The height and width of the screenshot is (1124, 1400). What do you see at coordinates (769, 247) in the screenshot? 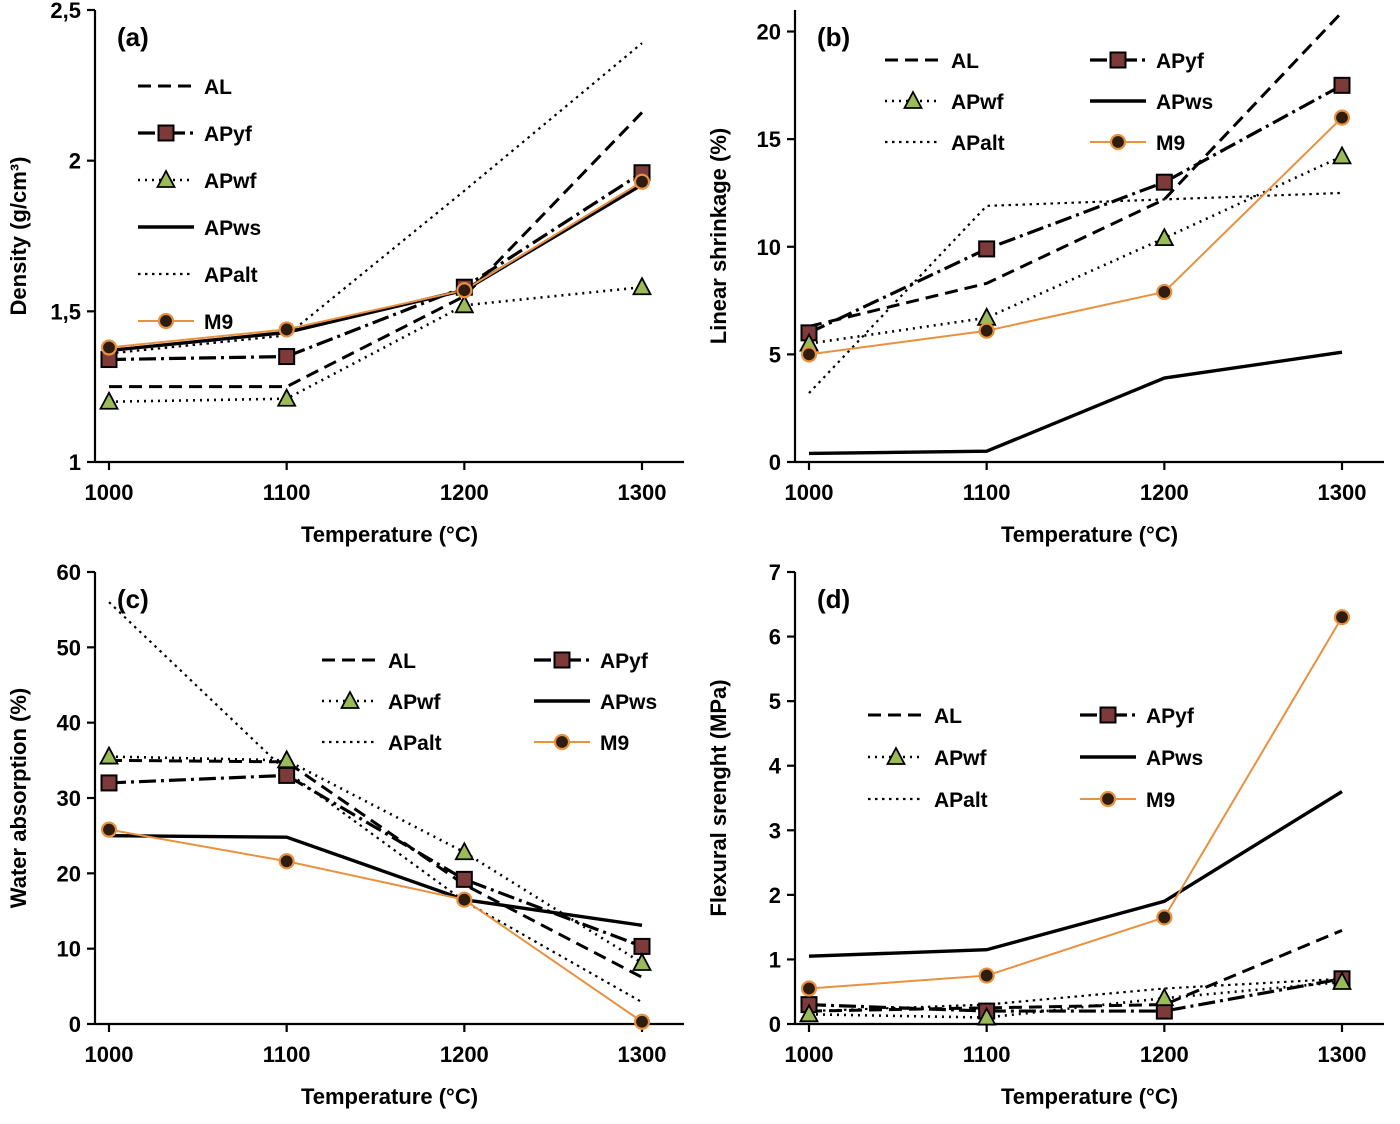
I see `y-tick-label: 10` at bounding box center [769, 247].